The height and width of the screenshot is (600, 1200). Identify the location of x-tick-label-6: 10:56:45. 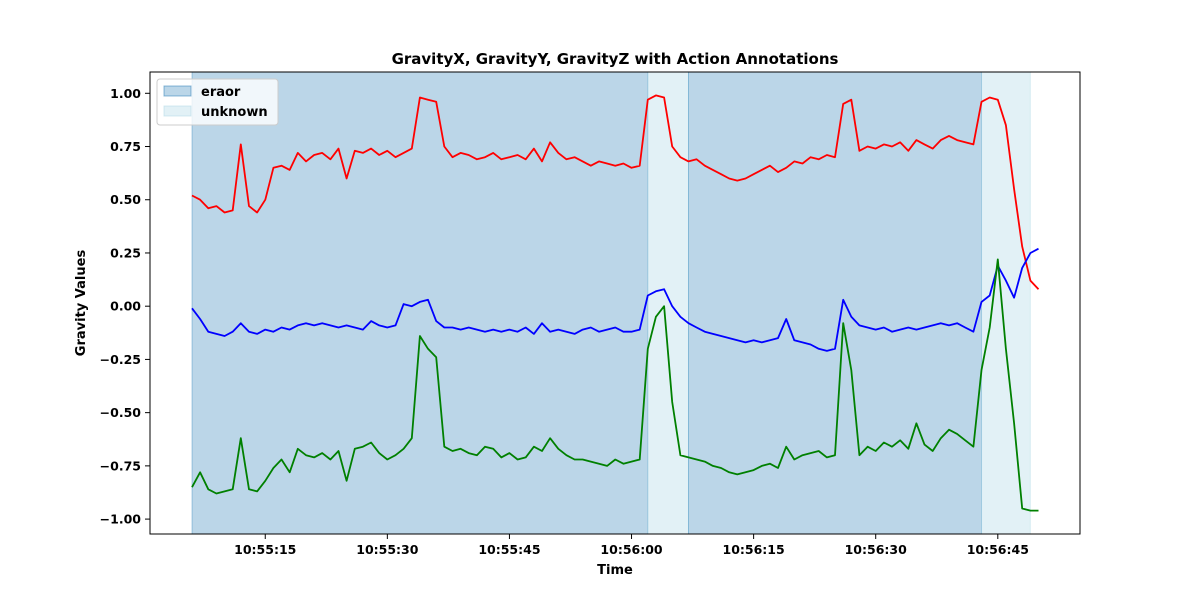
(998, 549).